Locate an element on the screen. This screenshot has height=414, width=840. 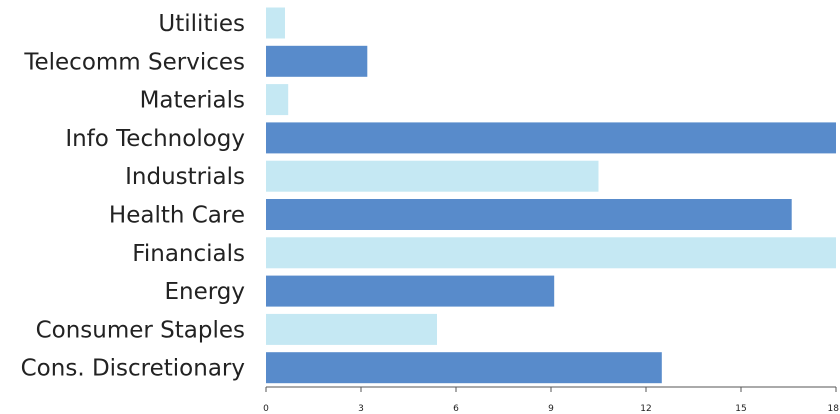
category-label: Health Care is located at coordinates (177, 216).